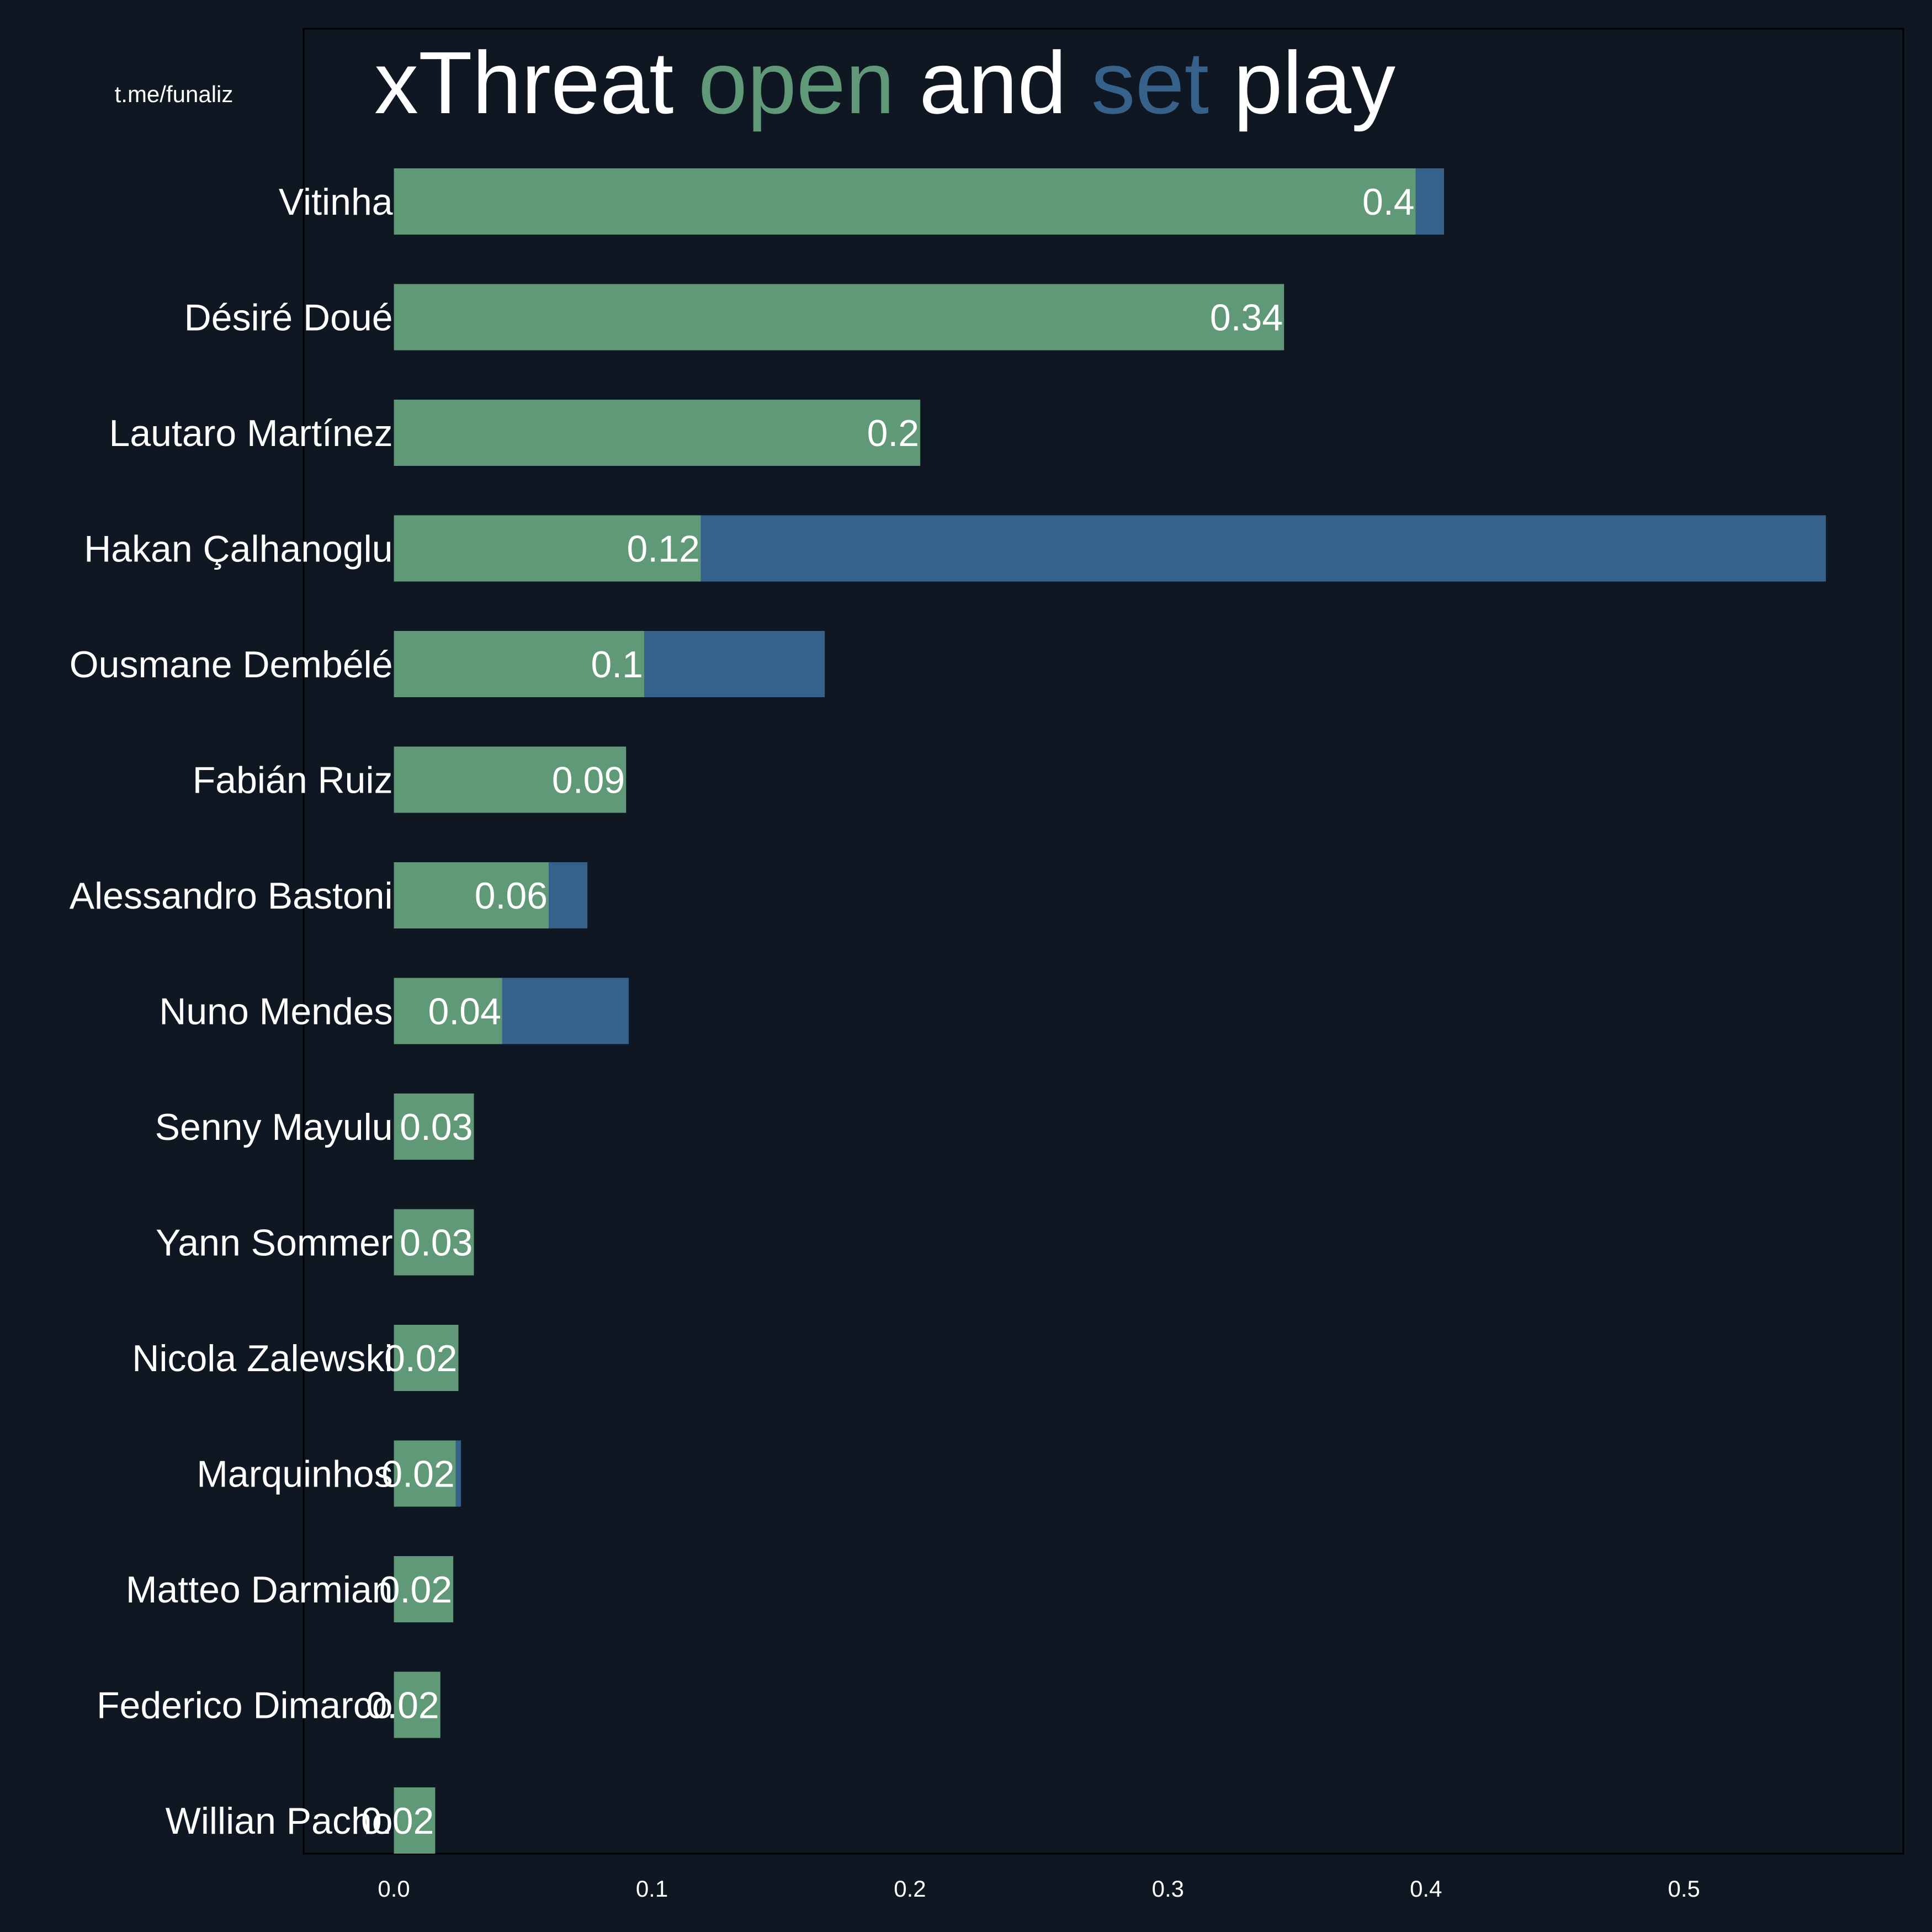  Describe the element at coordinates (416, 1590) in the screenshot. I see `value-label-12: 0.02` at that location.